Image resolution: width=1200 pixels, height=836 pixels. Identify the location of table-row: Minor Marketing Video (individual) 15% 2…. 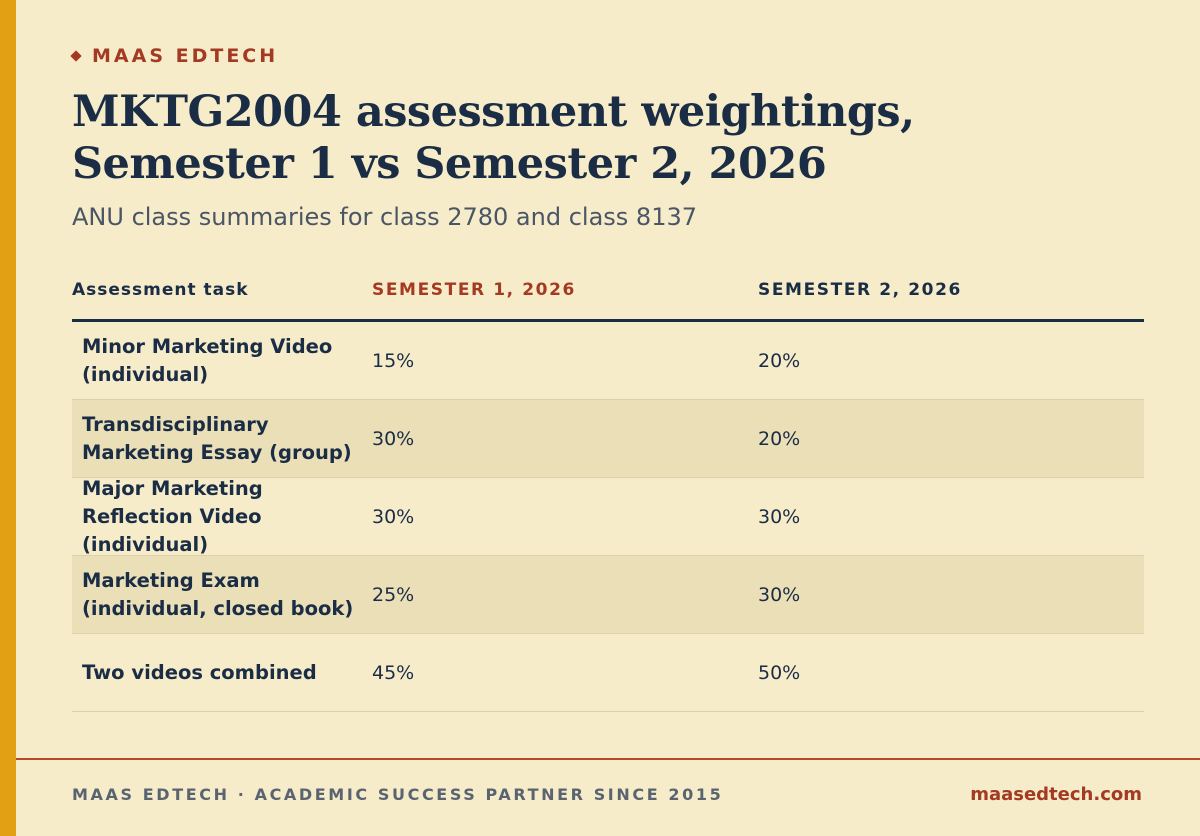
(608, 361).